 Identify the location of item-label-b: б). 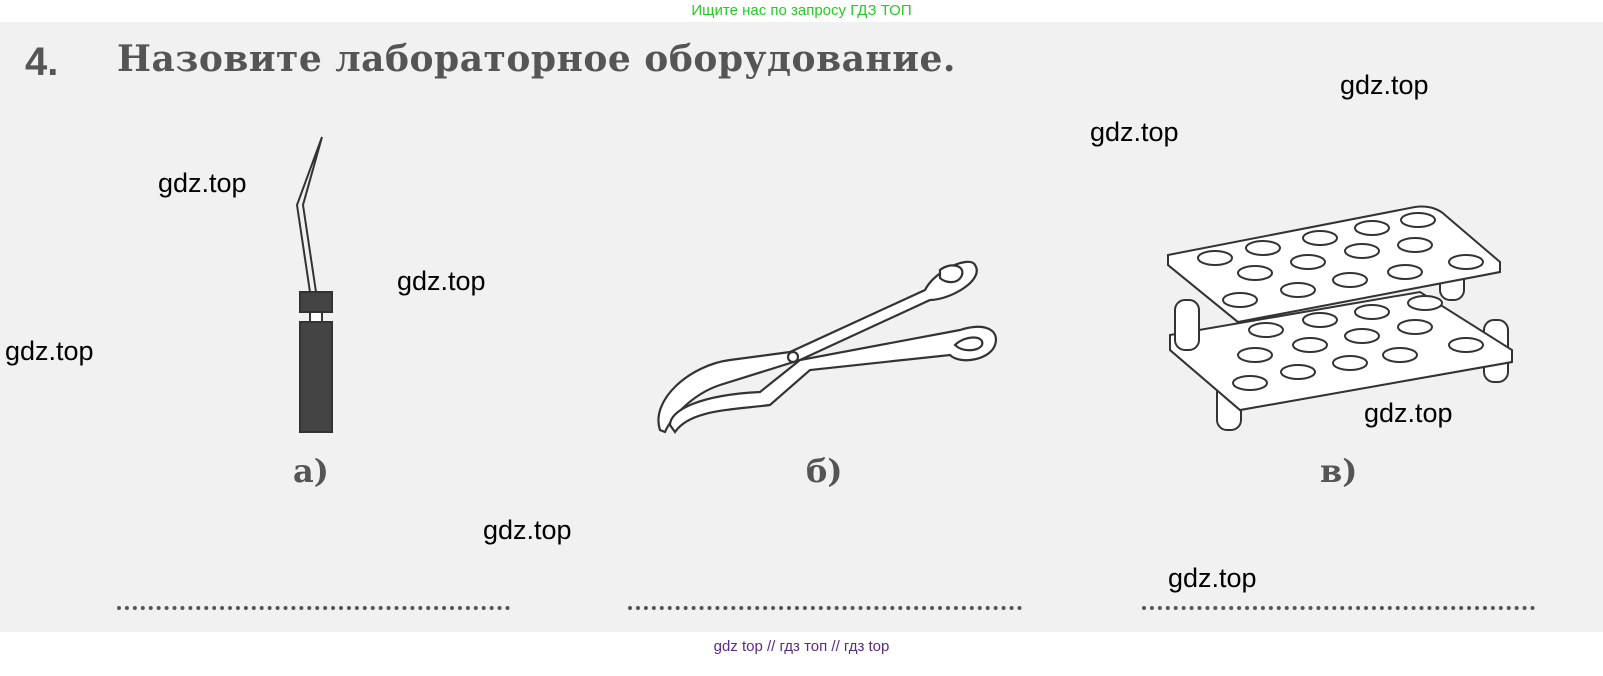
(824, 471).